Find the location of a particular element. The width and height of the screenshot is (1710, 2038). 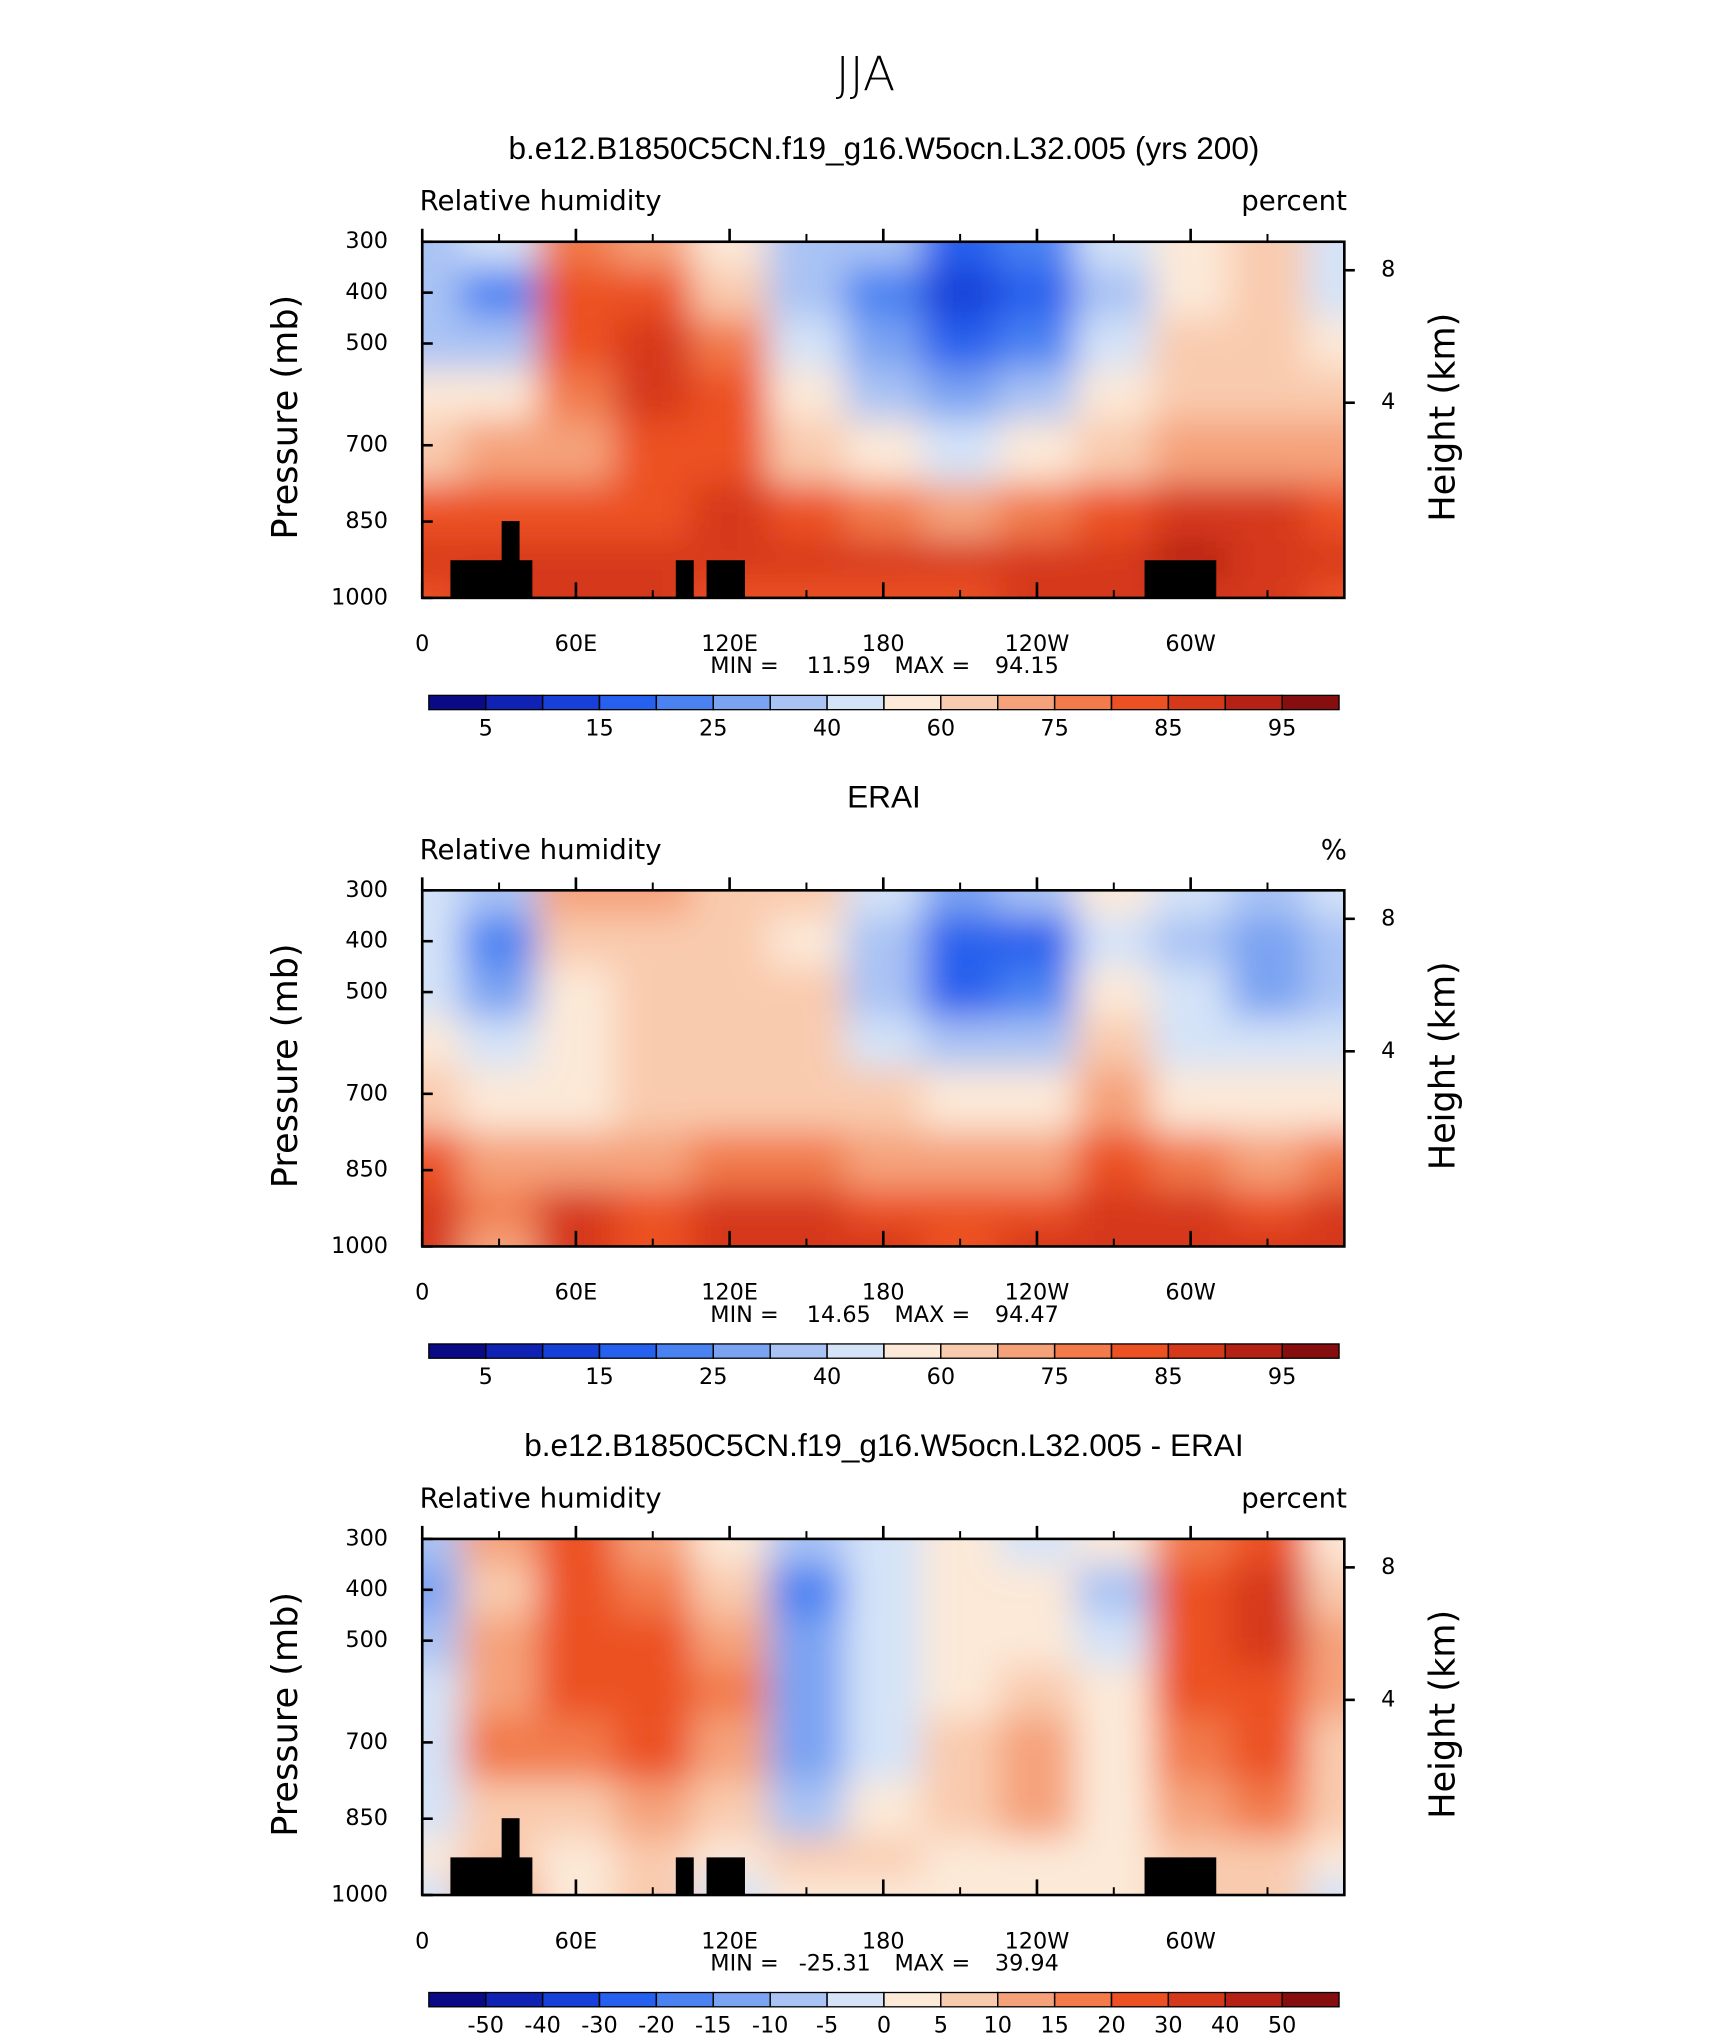

min-label: MIN = is located at coordinates (744, 1963).